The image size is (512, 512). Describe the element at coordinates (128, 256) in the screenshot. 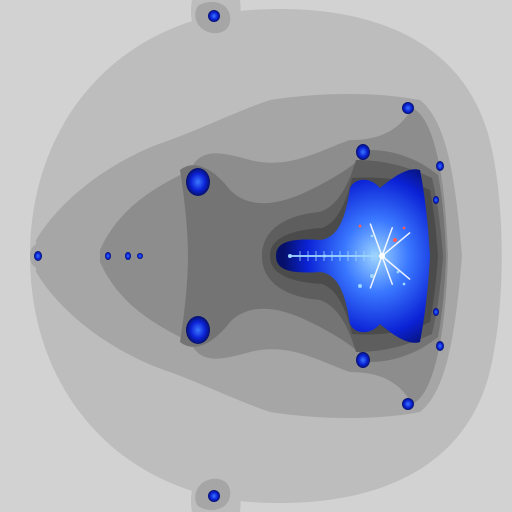

I see `fractal-bulb-left-b` at that location.